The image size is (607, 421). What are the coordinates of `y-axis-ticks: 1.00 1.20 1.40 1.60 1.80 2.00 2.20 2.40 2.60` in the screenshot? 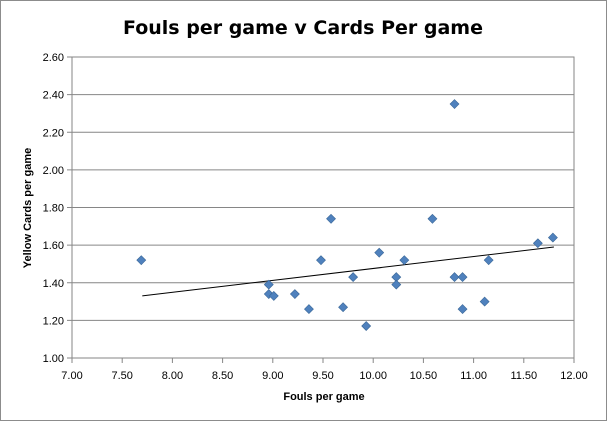 It's located at (57, 208).